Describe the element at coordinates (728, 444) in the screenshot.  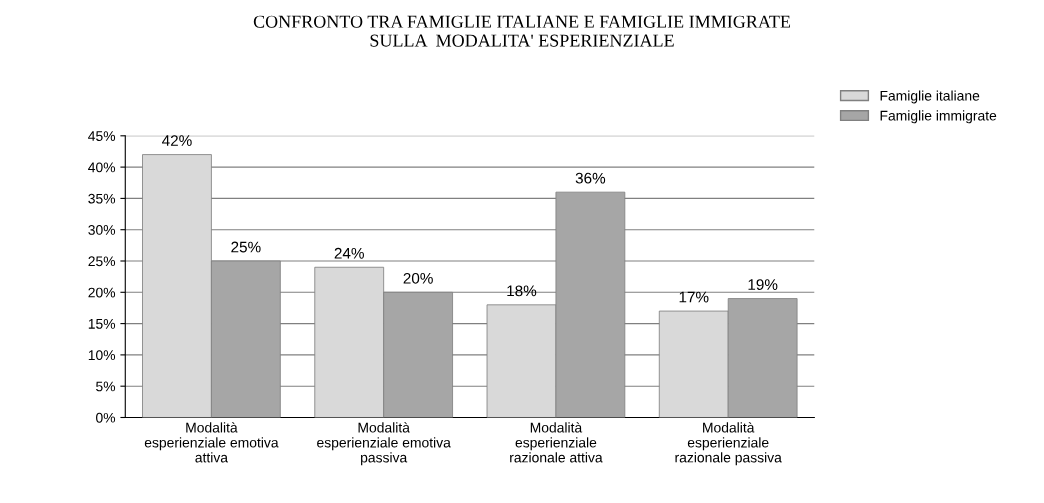
I see `x-tick-label: Modalità esperienziale razionale passiva` at that location.